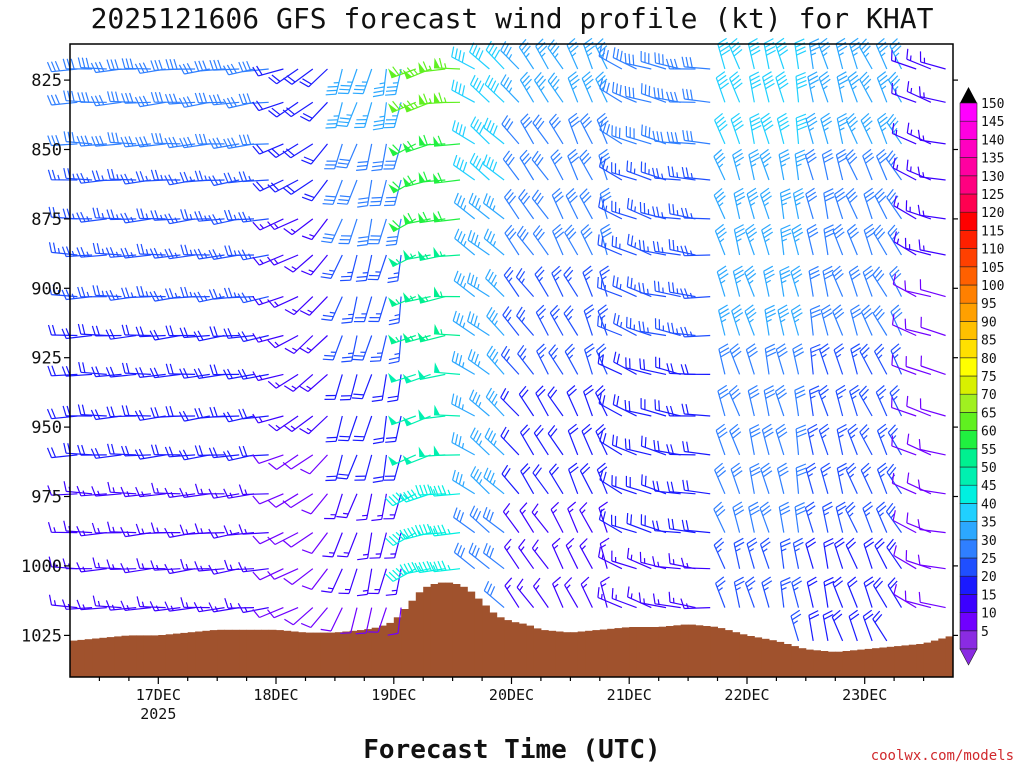 This screenshot has height=768, width=1024. Describe the element at coordinates (992, 250) in the screenshot. I see `colorbar-label: 110` at that location.